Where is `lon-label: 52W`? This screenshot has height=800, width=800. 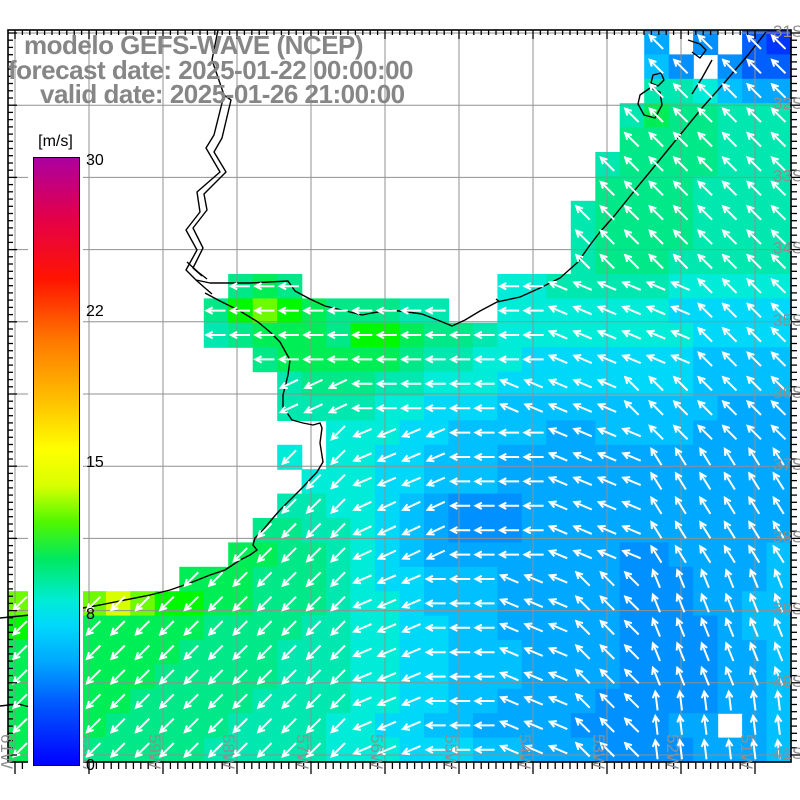
lon-label: 52W is located at coordinates (672, 751).